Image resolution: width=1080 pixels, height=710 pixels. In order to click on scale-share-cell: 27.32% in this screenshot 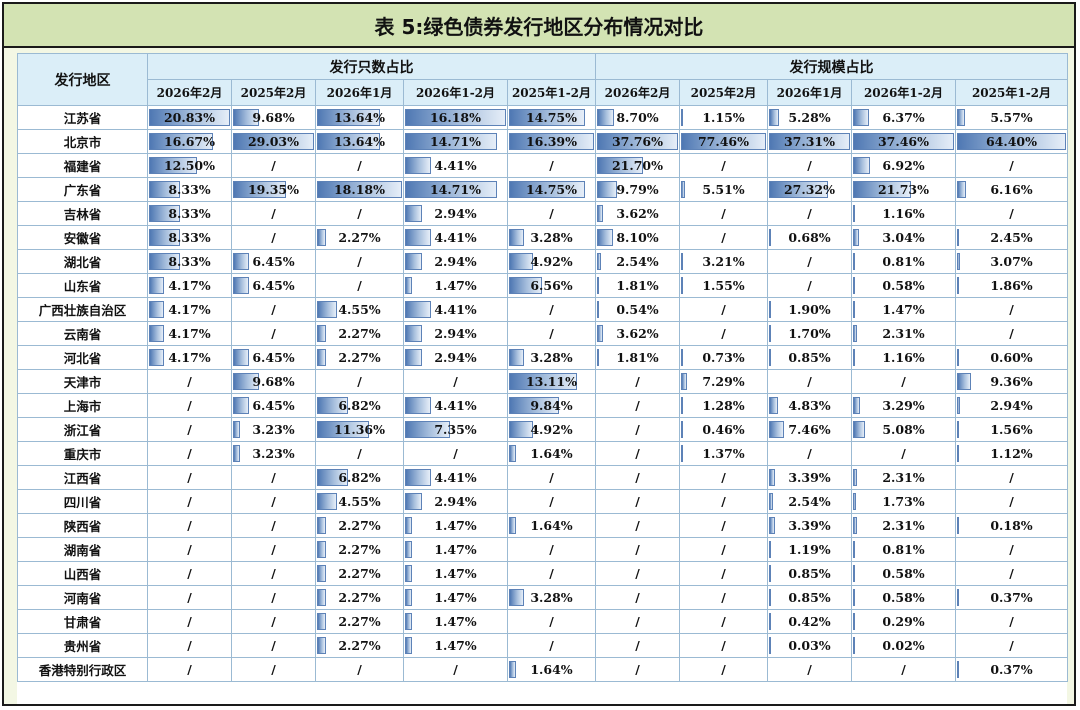, I will do `click(809, 189)`.